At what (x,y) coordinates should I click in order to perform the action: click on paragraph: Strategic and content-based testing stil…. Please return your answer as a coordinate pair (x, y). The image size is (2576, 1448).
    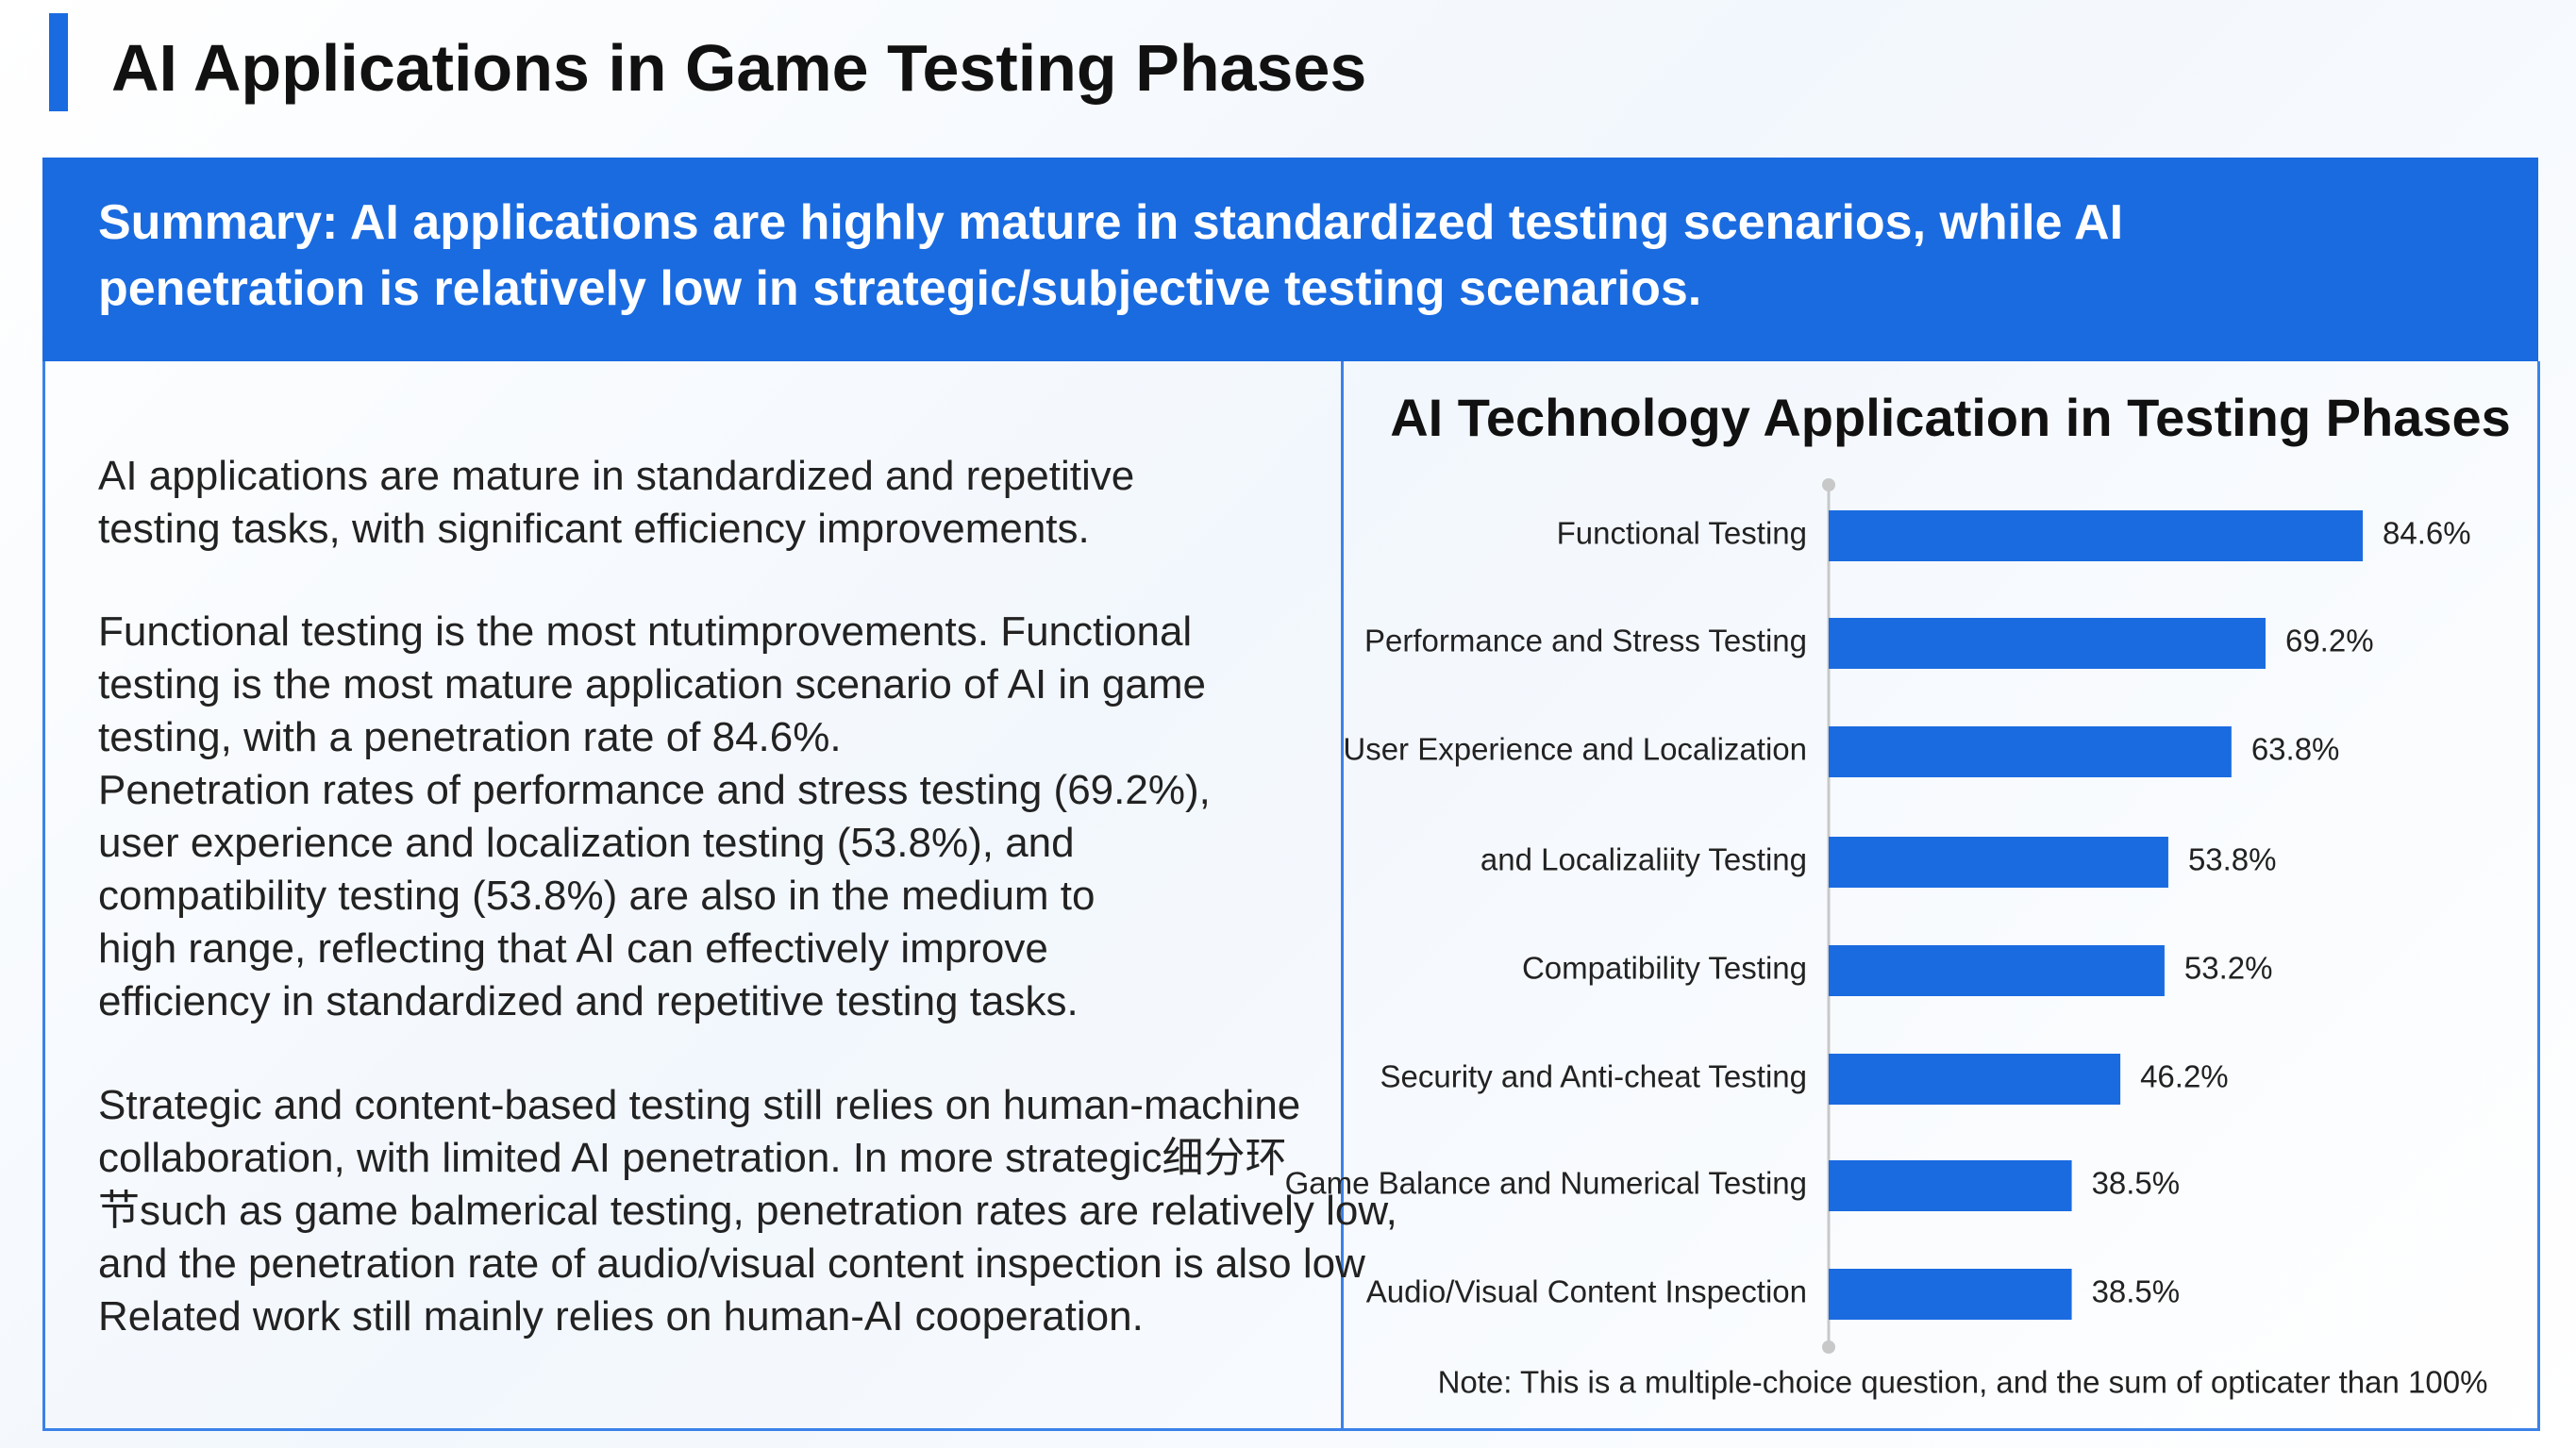
    Looking at the image, I should click on (747, 1211).